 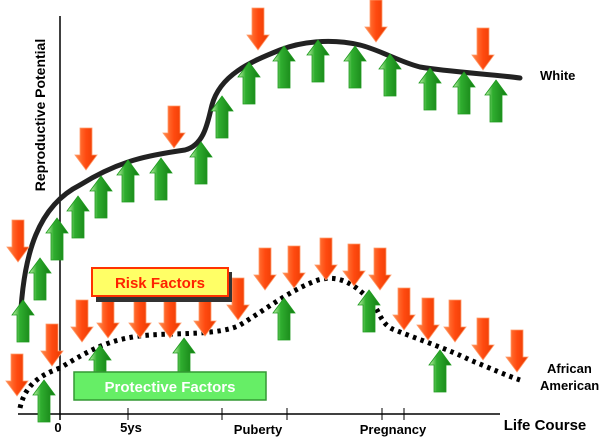 What do you see at coordinates (557, 75) in the screenshot?
I see `series-label-white: White` at bounding box center [557, 75].